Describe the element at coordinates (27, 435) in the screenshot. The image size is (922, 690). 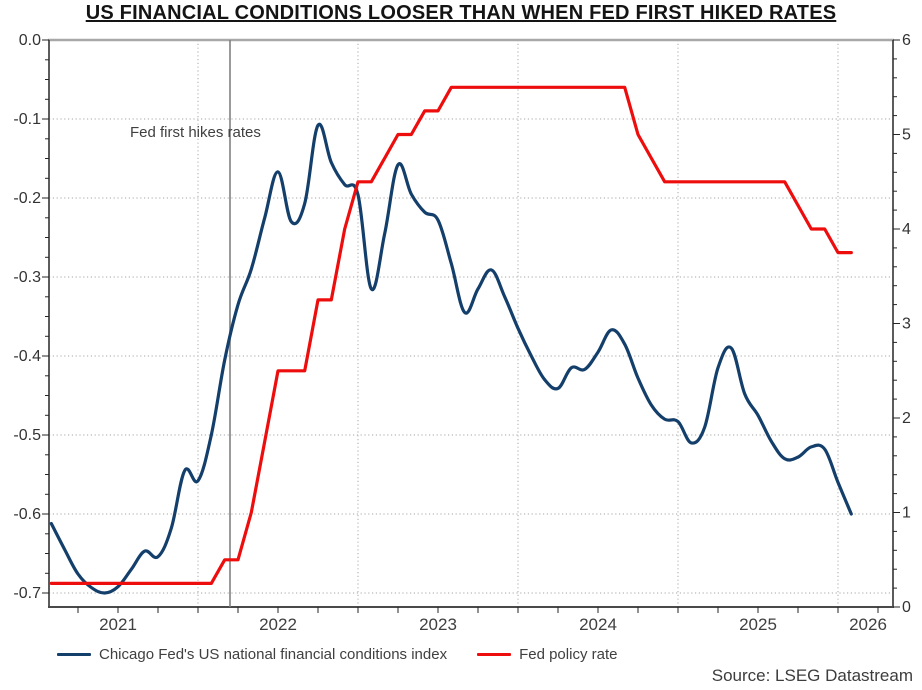
I see `y-left-label: -0.5` at that location.